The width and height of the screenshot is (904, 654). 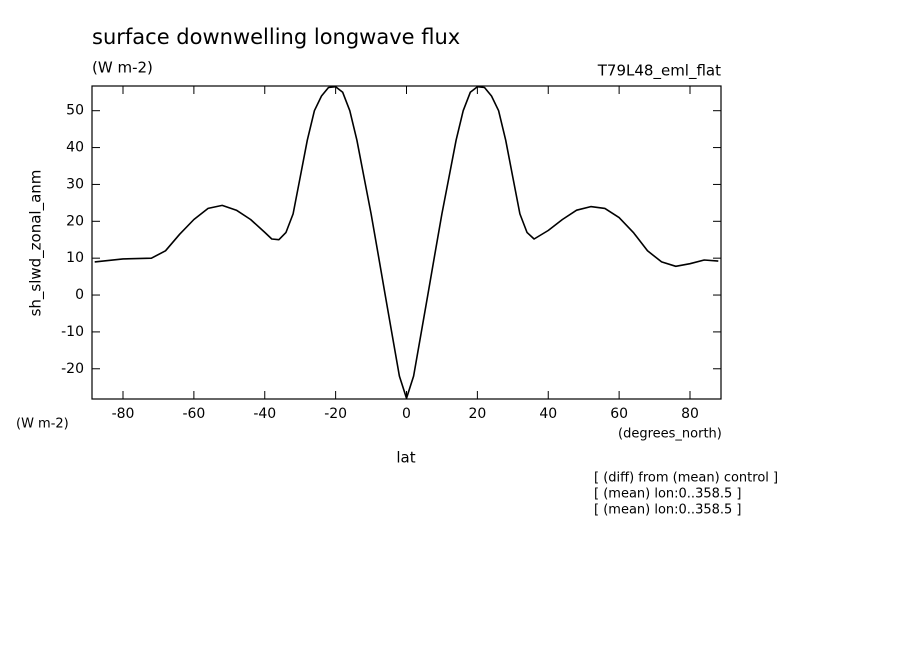 What do you see at coordinates (659, 71) in the screenshot?
I see `run-label: T79L48_eml_flat` at bounding box center [659, 71].